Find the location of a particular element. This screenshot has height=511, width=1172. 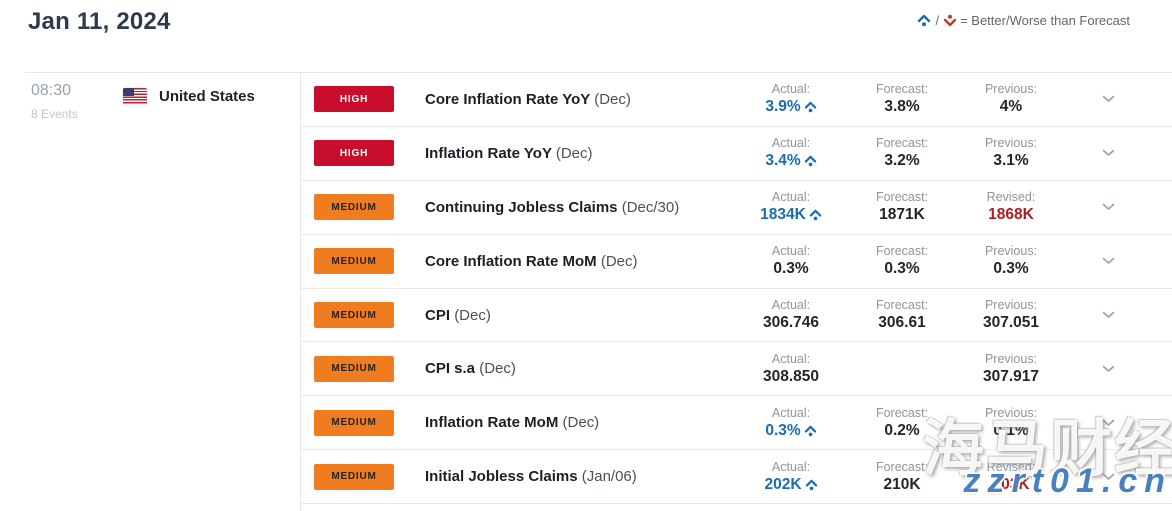

actual-value: 3.9% is located at coordinates (791, 107).